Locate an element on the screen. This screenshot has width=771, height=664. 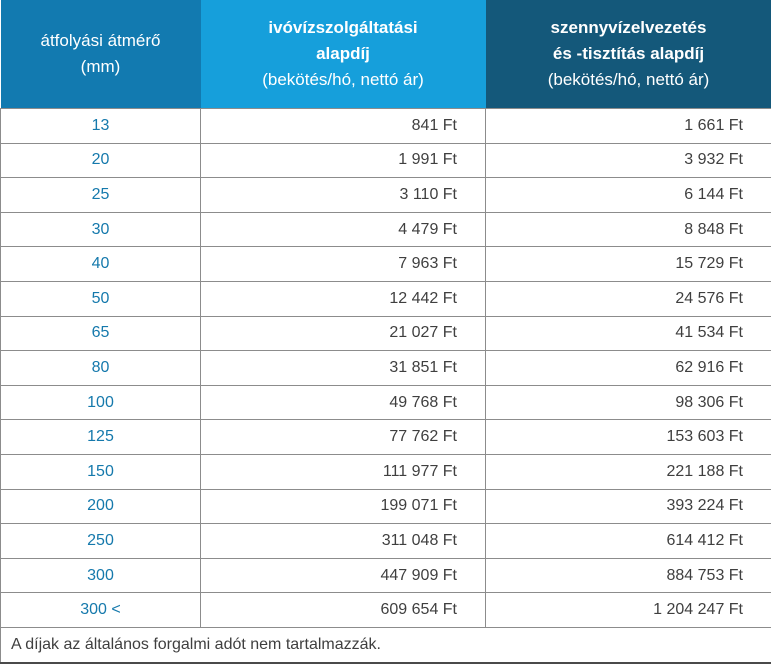
water-fee-cell: 49 768 Ft is located at coordinates (343, 402).